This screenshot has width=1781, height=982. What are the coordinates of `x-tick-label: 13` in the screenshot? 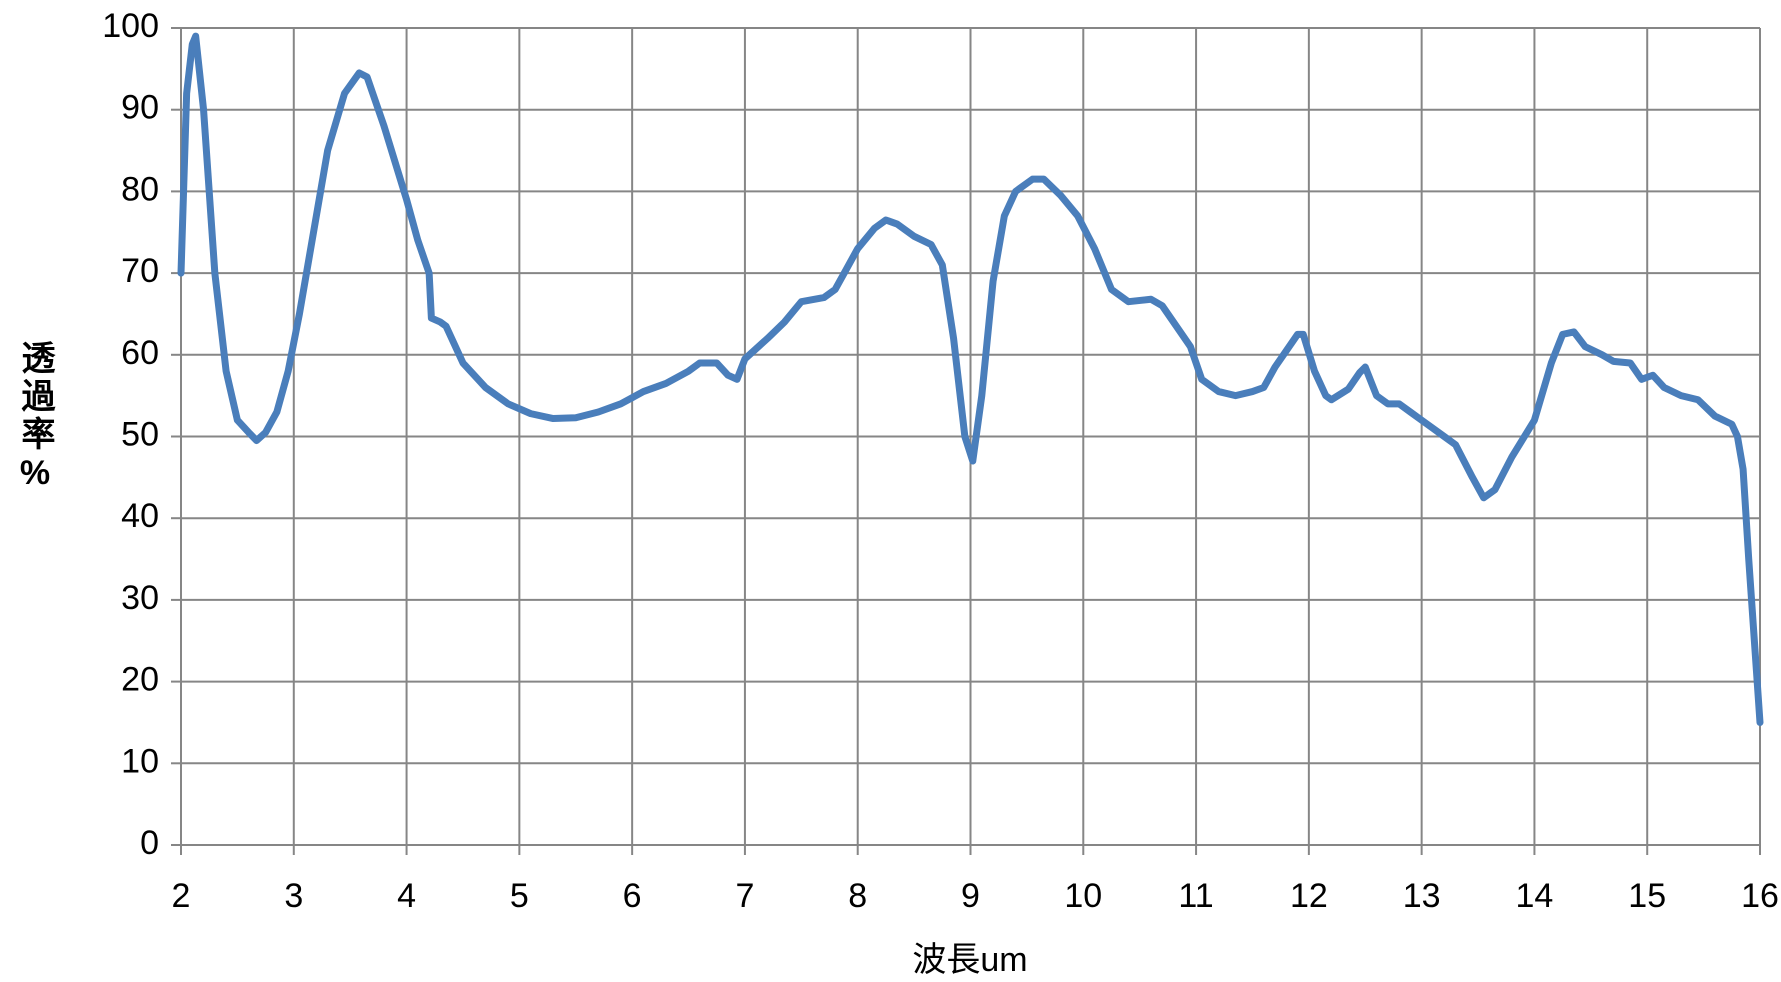 It's located at (1422, 896).